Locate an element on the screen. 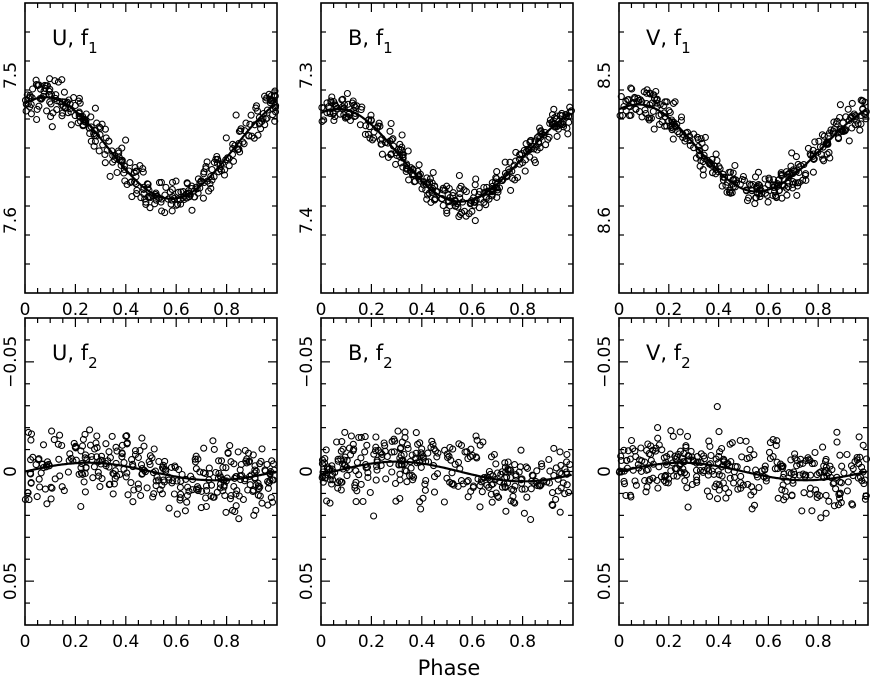 The width and height of the screenshot is (871, 679). fit-curve is located at coordinates (150, 148).